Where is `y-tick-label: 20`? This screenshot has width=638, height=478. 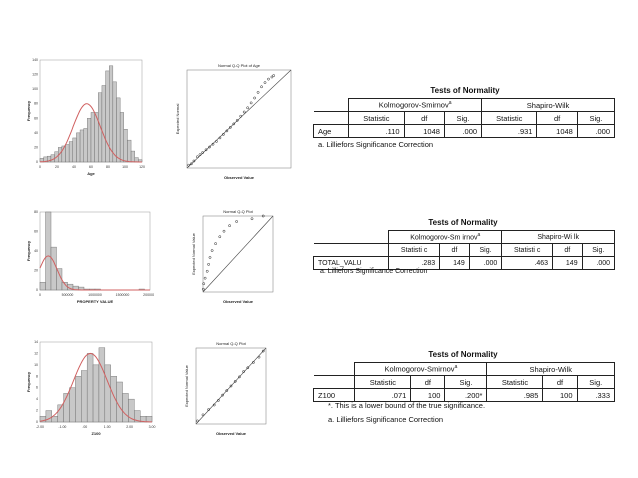
y-tick-label: 20 is located at coordinates (36, 271).